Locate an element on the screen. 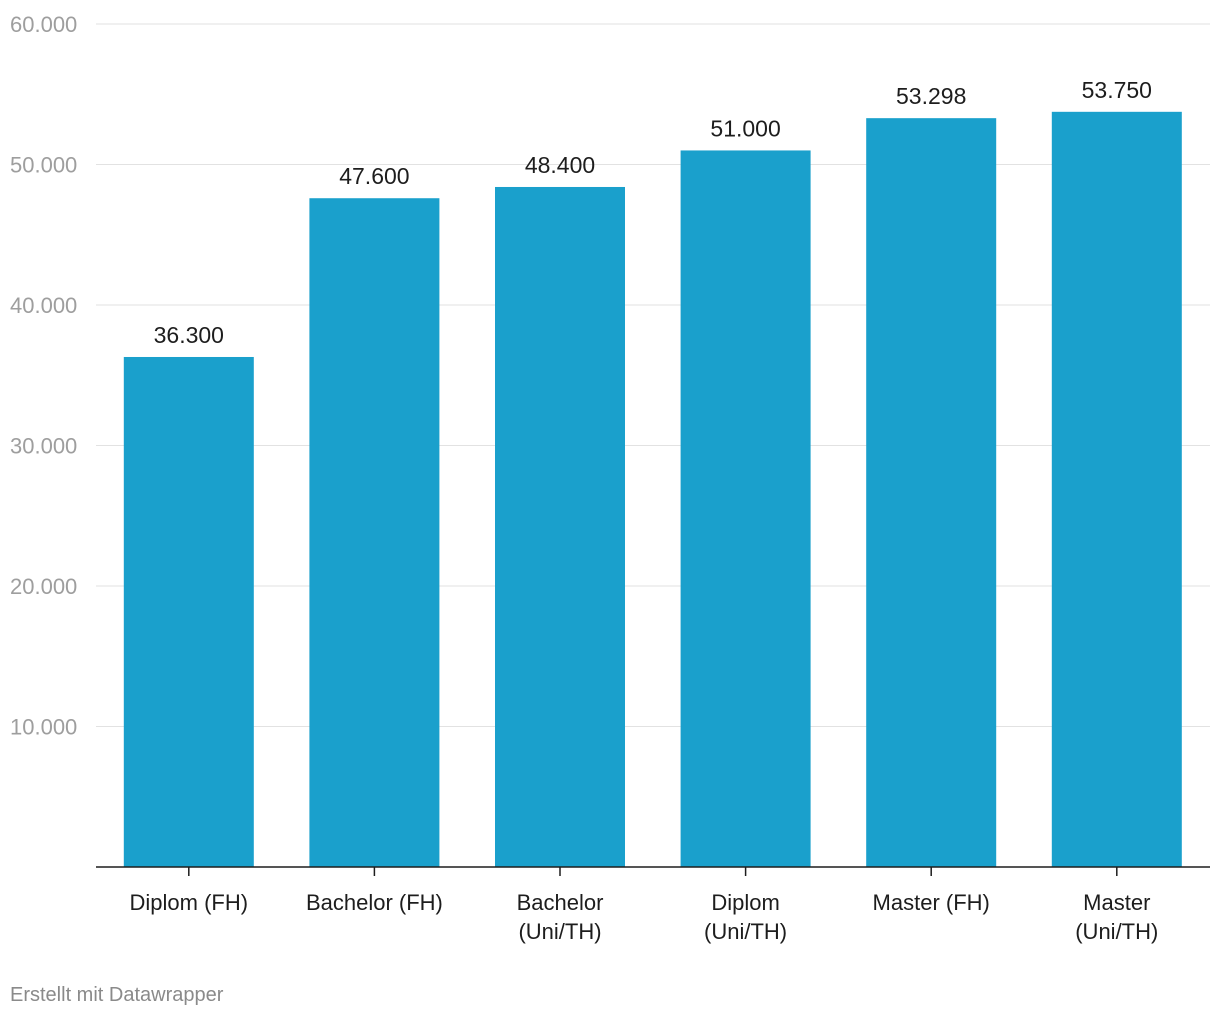 This screenshot has width=1220, height=1020. x-category-label: Master (FH) is located at coordinates (931, 902).